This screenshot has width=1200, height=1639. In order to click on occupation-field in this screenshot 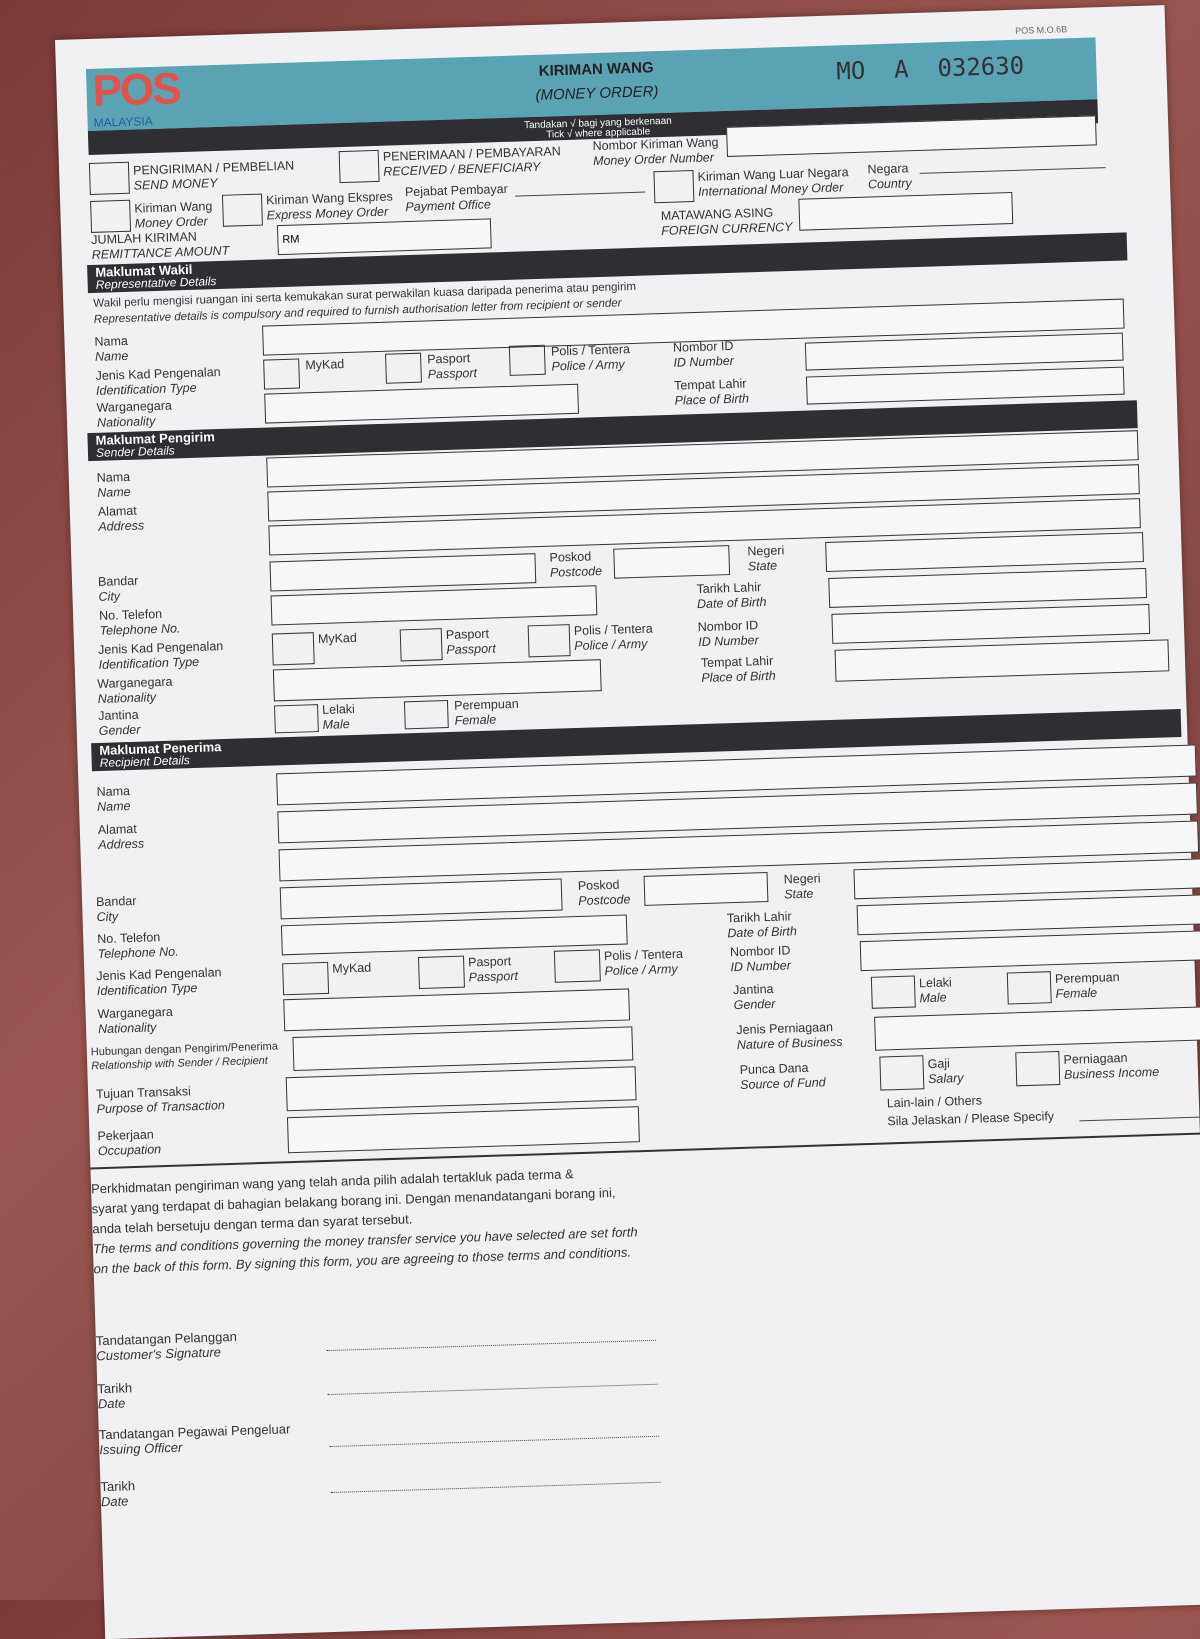, I will do `click(463, 1130)`.